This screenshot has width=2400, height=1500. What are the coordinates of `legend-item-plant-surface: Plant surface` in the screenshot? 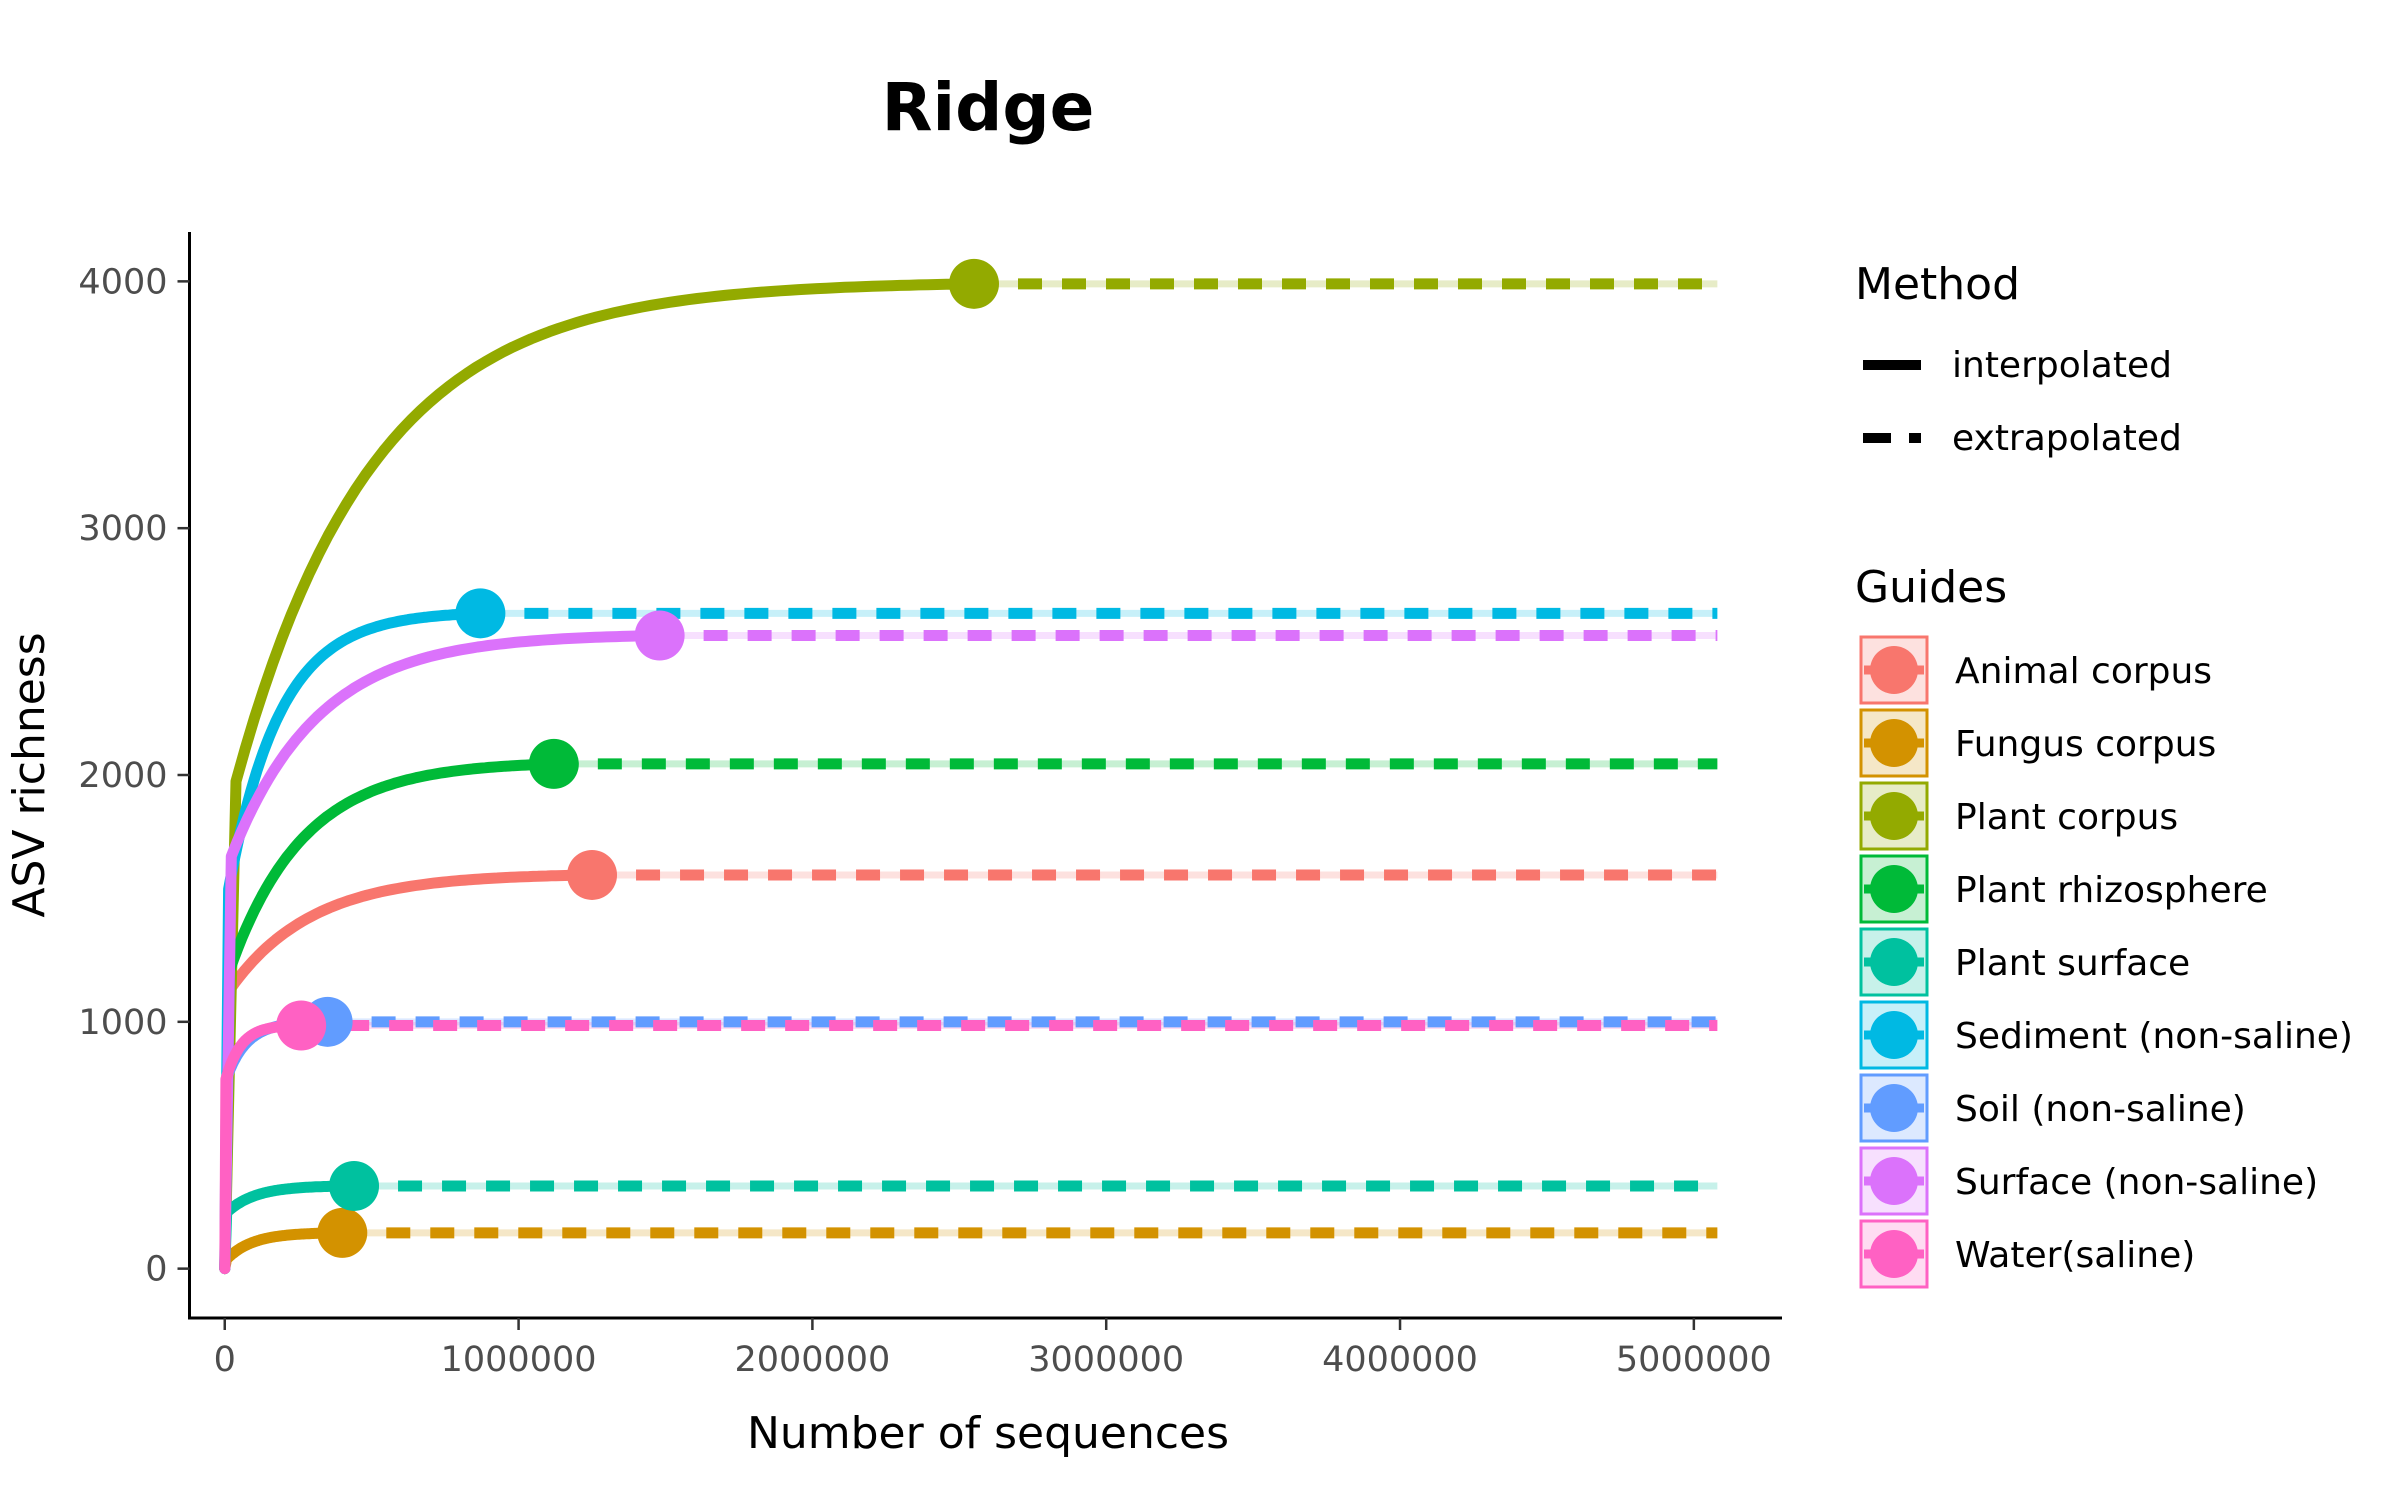 It's located at (2024, 962).